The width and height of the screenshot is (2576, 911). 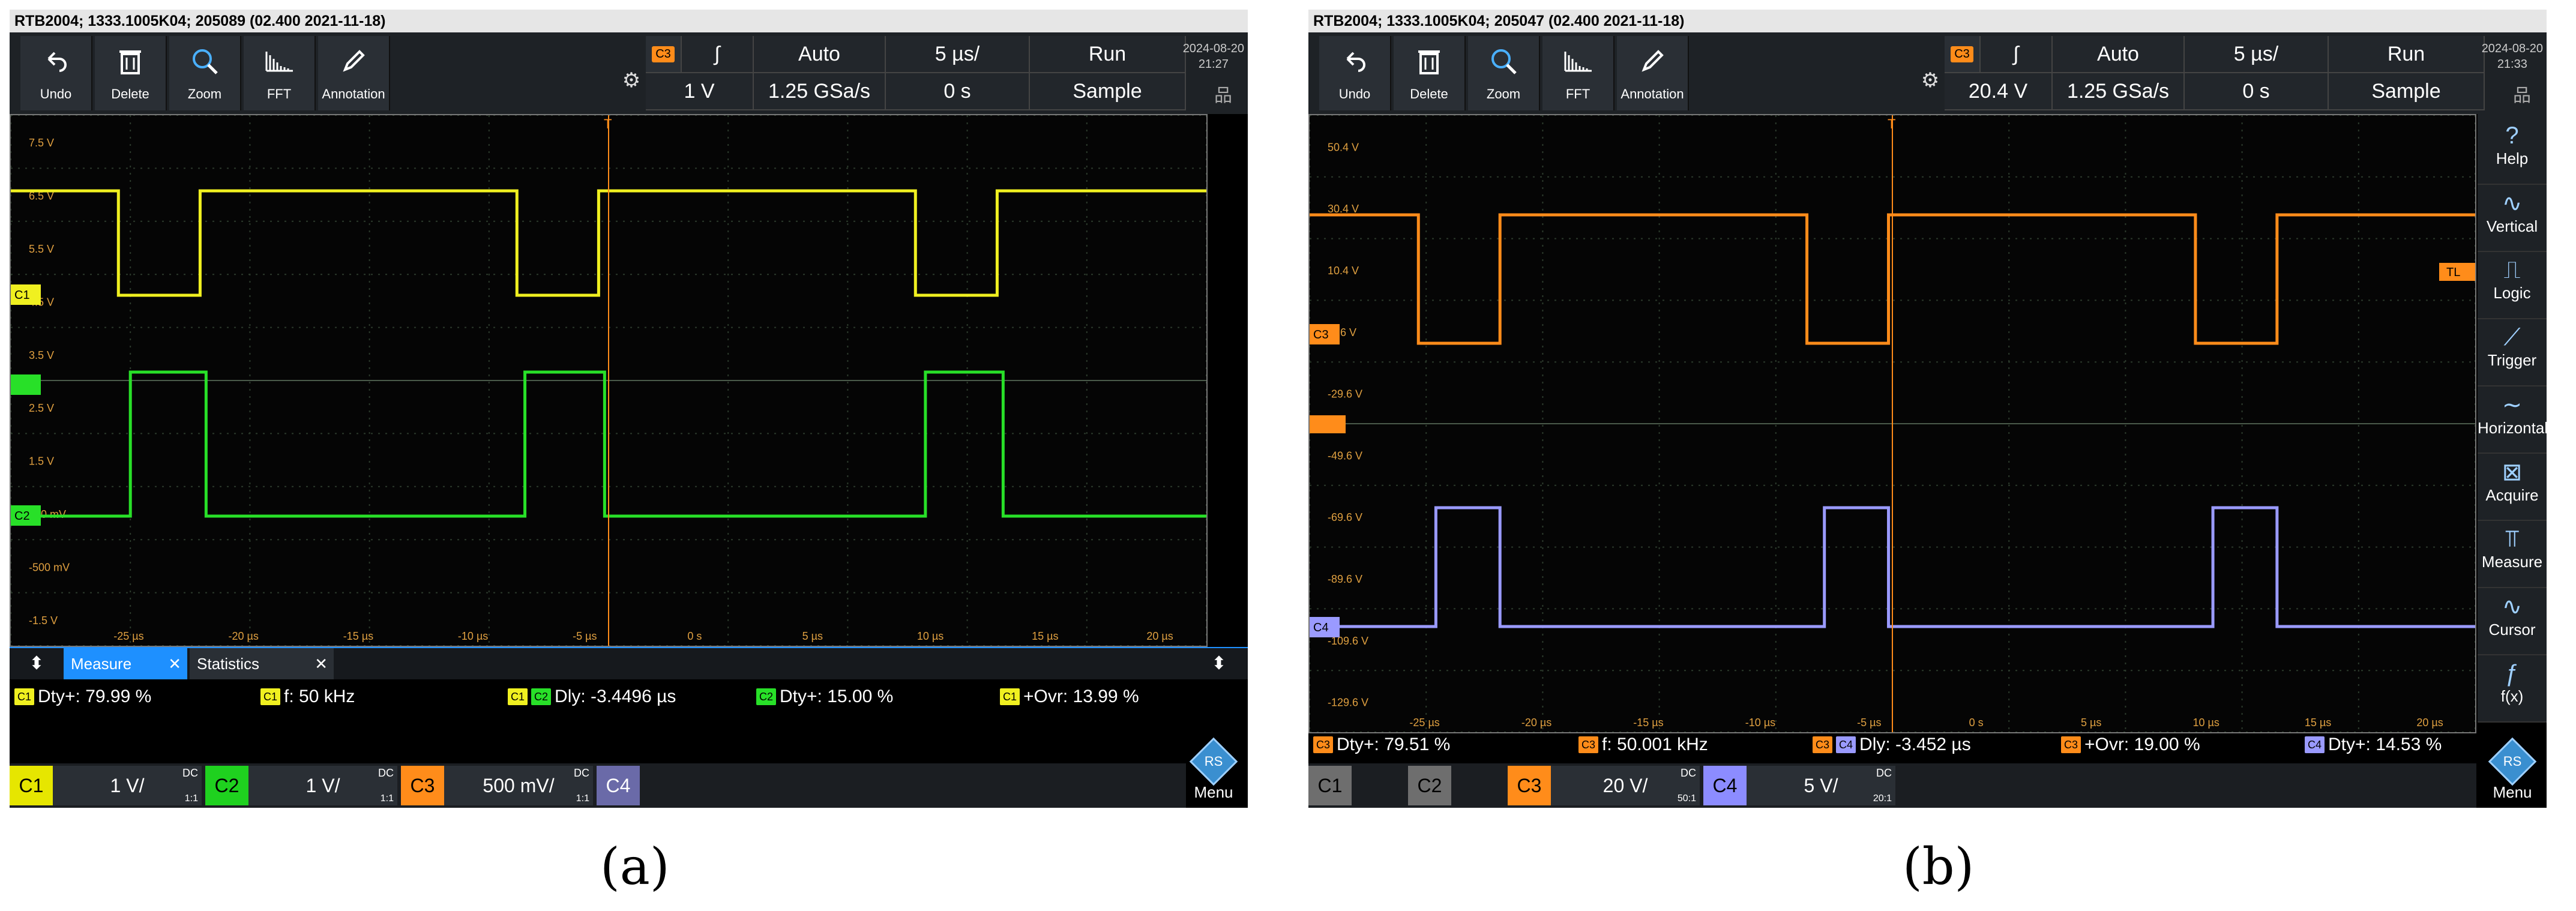 I want to click on measurement-item: C3 f: 50.001 kHz, so click(x=1643, y=745).